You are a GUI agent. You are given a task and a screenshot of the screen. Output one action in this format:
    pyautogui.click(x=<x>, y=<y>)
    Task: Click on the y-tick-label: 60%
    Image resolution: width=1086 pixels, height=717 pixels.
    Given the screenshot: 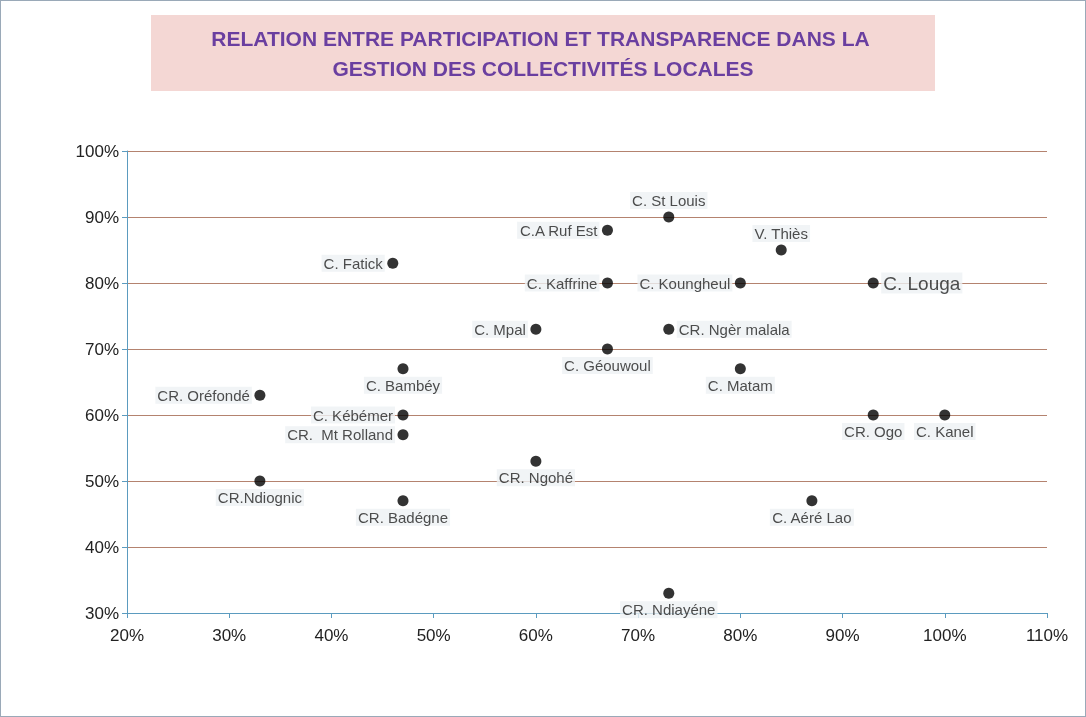 What is the action you would take?
    pyautogui.click(x=101, y=415)
    